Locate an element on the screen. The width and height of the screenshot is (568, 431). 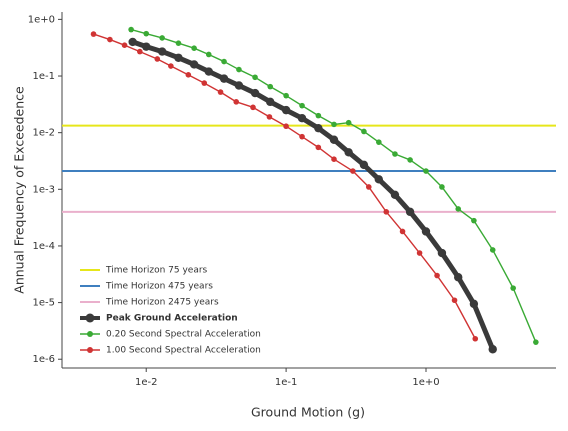
x-tick-label: 1e-1 is located at coordinates (286, 382).